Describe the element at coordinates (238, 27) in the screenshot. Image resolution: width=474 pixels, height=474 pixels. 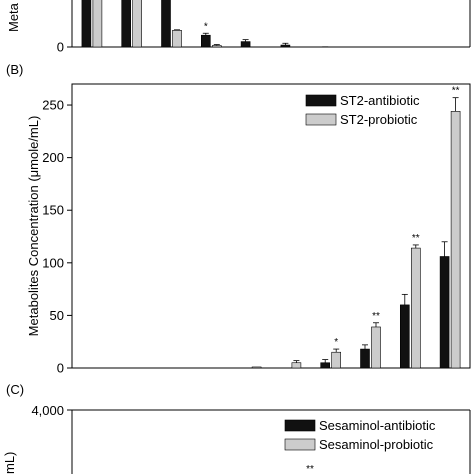
I see `panel-a: Meta 0 *` at that location.